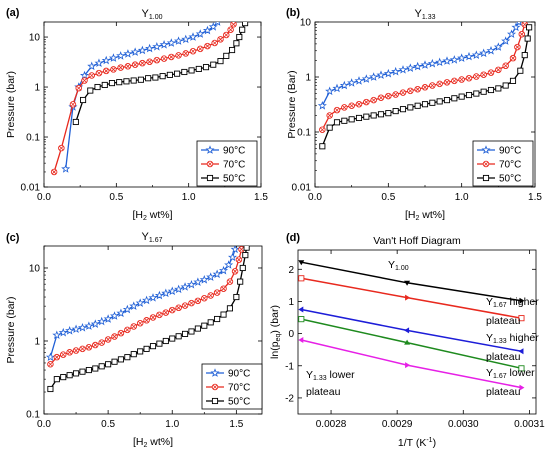 The width and height of the screenshot is (550, 456). Describe the element at coordinates (463, 424) in the screenshot. I see `x-tick-label: 0.0030` at that location.